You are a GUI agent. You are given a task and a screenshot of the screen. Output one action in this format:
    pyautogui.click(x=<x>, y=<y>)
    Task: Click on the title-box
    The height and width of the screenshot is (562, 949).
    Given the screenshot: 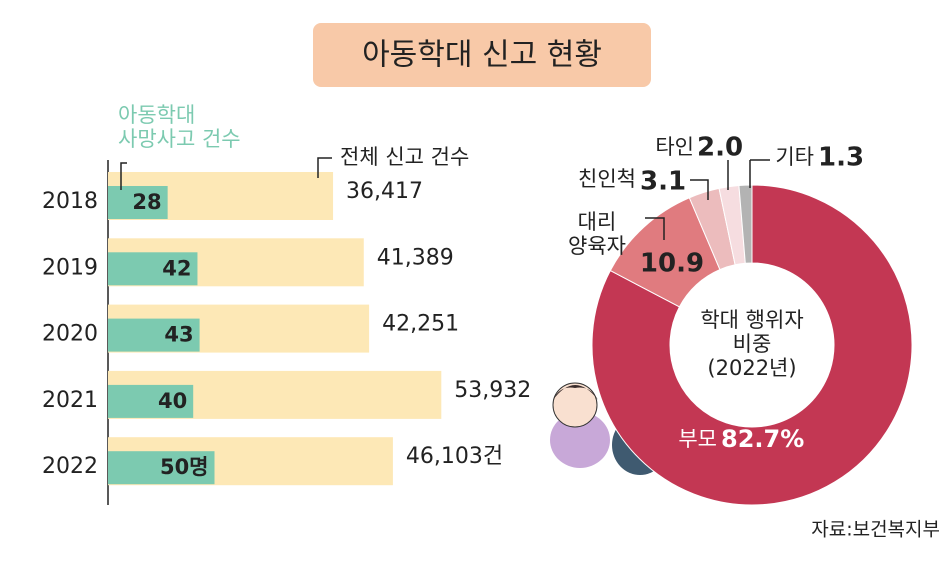 What is the action you would take?
    pyautogui.click(x=482, y=55)
    